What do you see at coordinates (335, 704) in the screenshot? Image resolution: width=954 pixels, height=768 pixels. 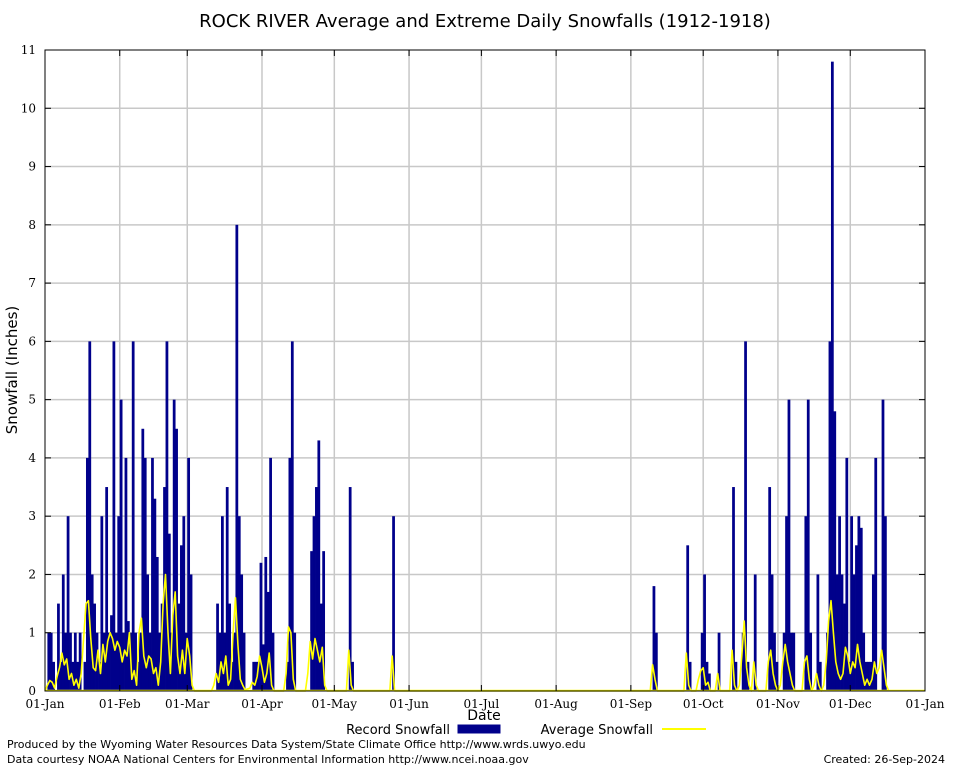 I see `x-tick-label: 01-May` at bounding box center [335, 704].